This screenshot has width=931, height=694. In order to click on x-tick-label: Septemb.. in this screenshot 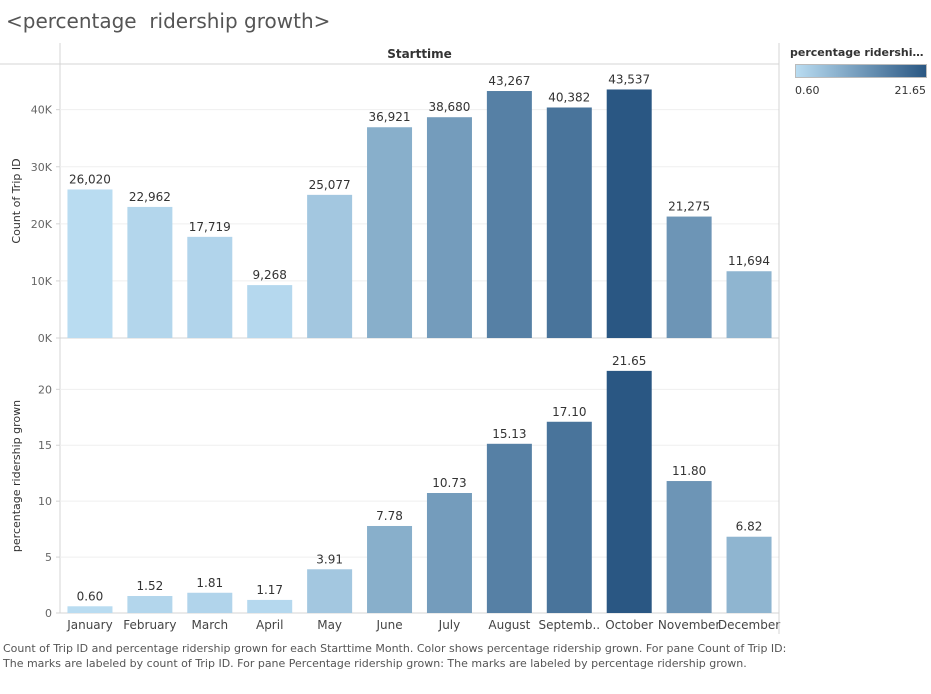, I will do `click(569, 625)`.